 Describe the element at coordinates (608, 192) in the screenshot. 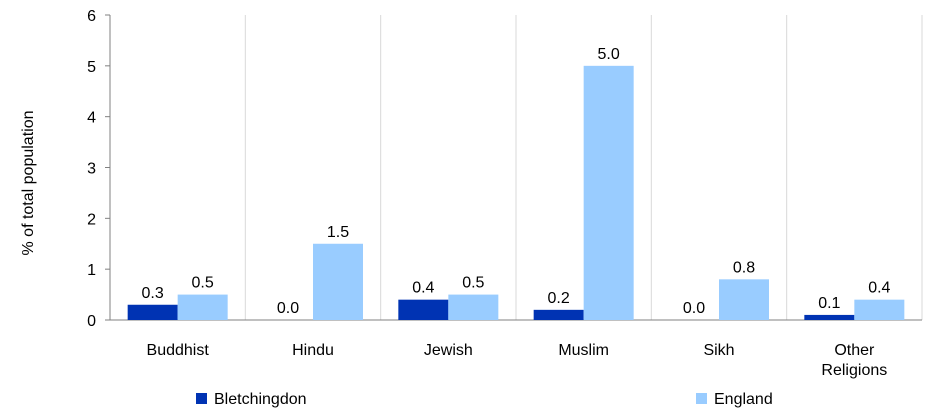

I see `bar-england-muslim` at that location.